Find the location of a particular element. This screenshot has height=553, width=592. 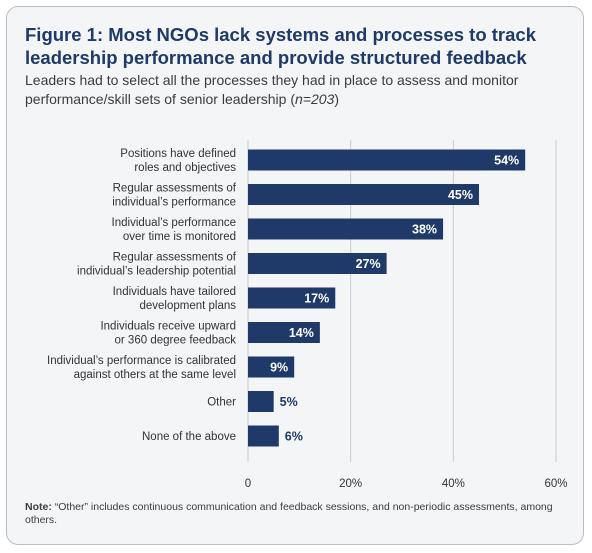

x-tick-label: 0 is located at coordinates (248, 484).